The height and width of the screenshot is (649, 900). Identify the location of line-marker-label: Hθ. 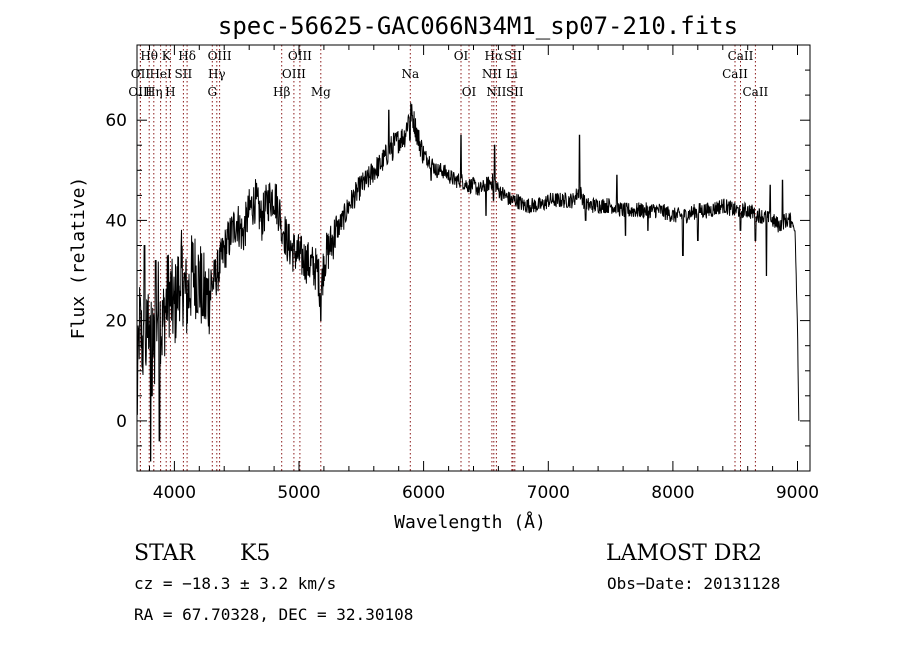
(149, 56).